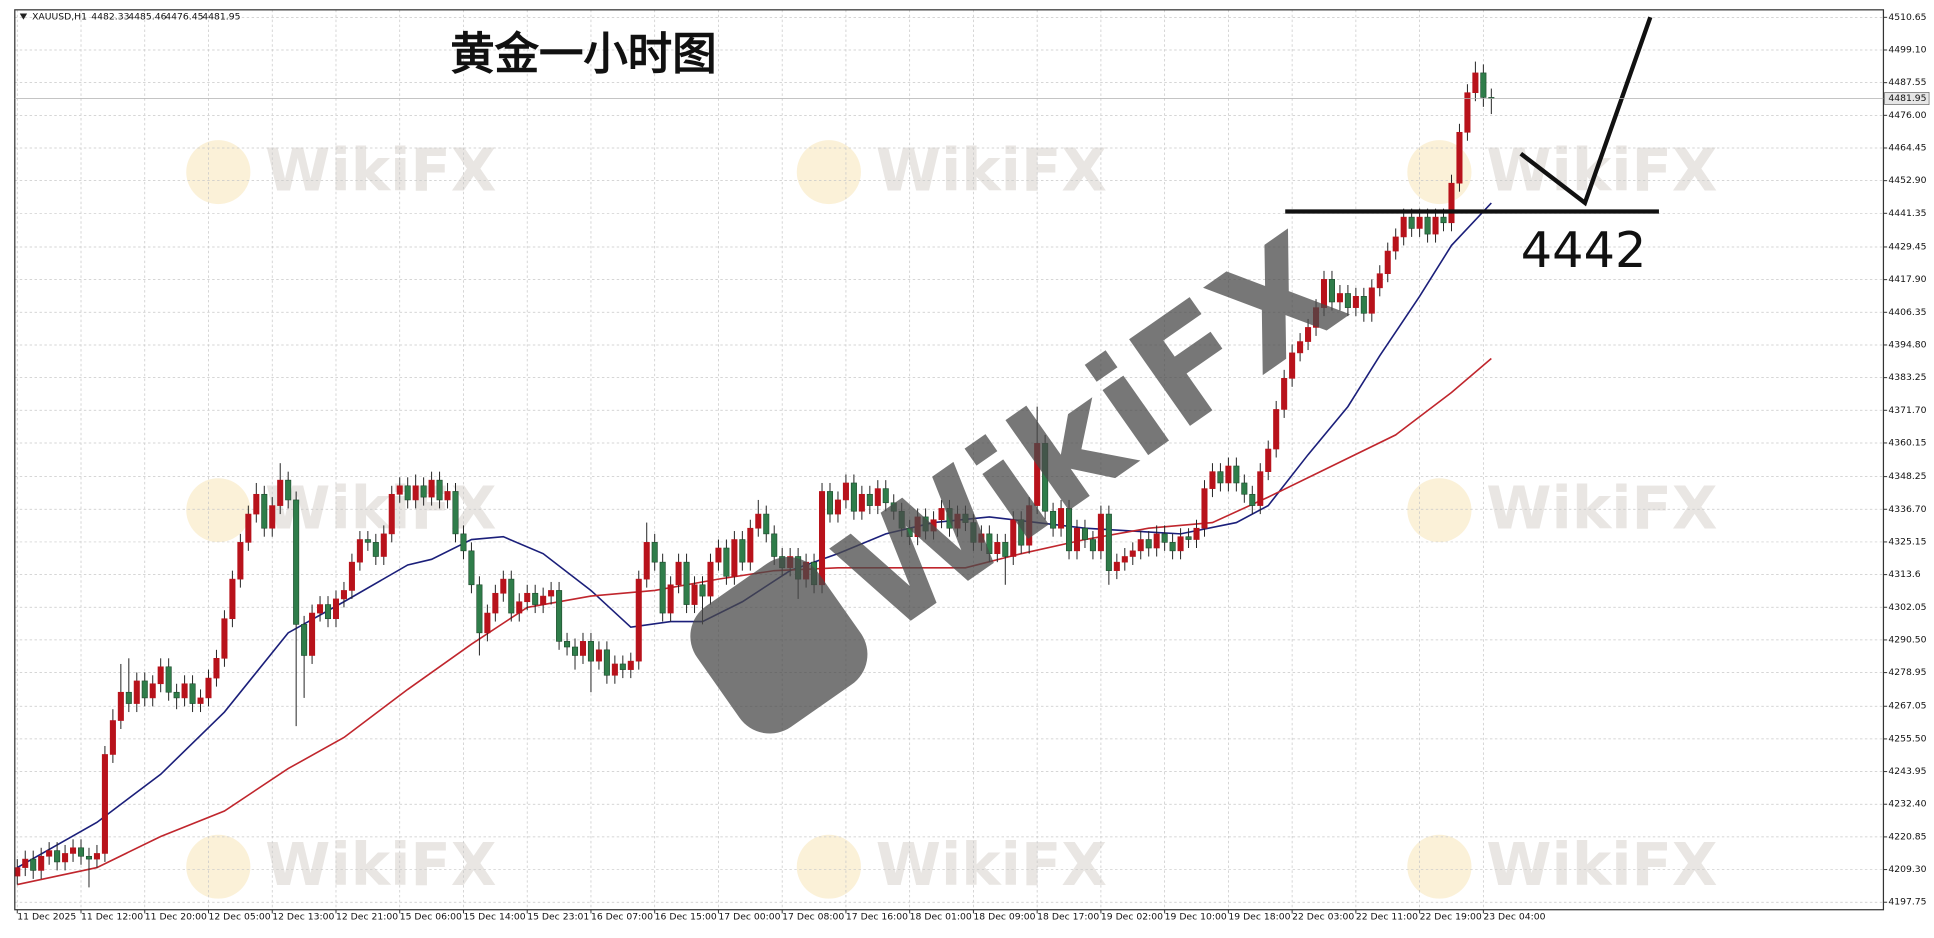  Describe the element at coordinates (1259, 917) in the screenshot. I see `x-tick-label: 19 Dec 18:00` at that location.